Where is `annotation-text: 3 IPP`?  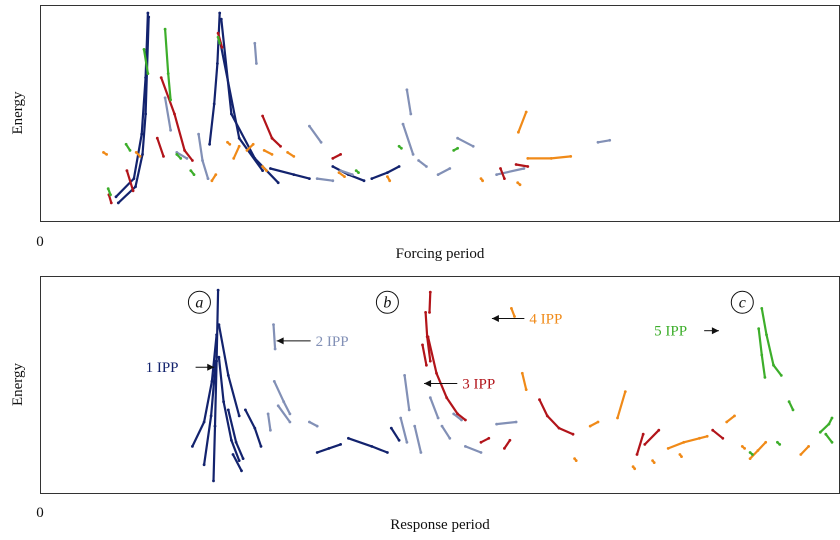 annotation-text: 3 IPP is located at coordinates (478, 384).